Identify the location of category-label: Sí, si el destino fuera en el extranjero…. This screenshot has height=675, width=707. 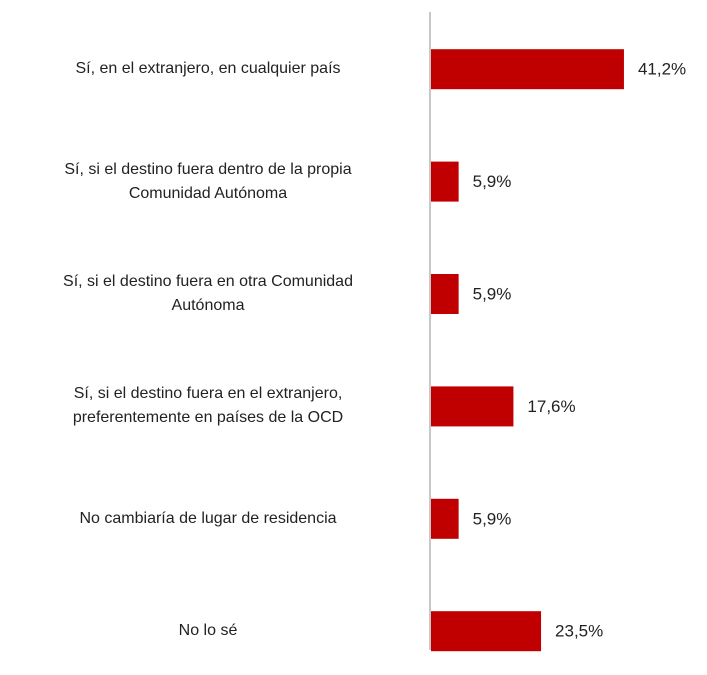
(208, 406).